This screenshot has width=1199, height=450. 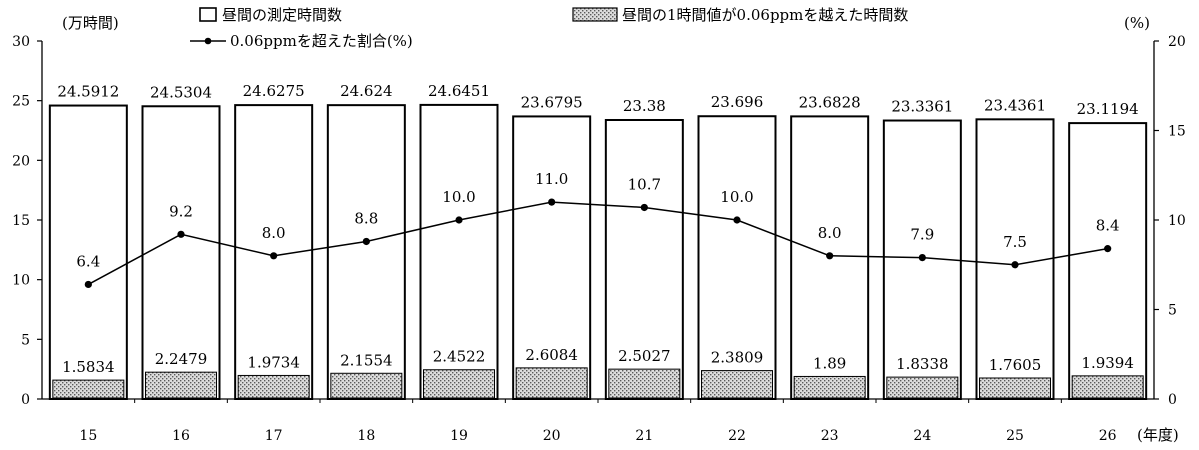 I want to click on x-tick-label: 15, so click(x=88, y=436).